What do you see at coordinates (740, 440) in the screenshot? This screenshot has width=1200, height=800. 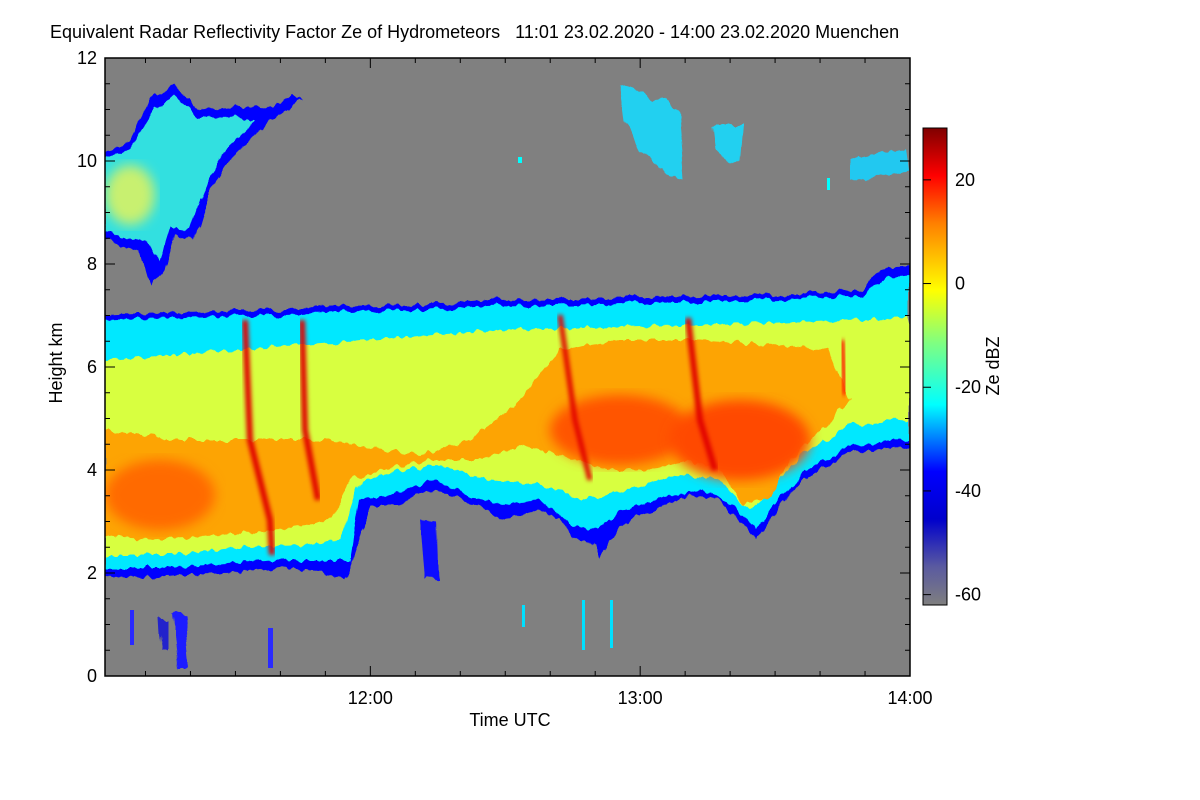 I see `core-east` at bounding box center [740, 440].